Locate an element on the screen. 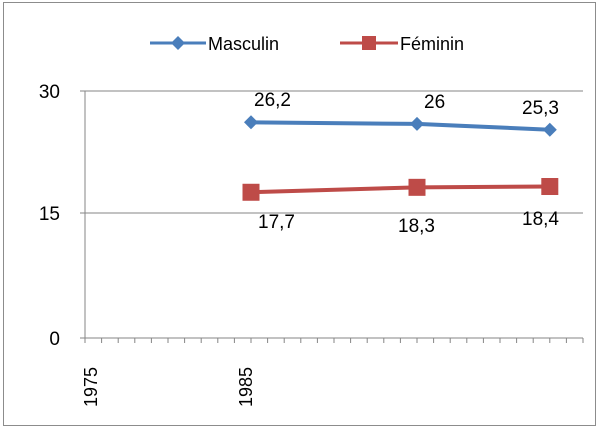 This screenshot has width=600, height=430. data-label-masculin-3: 25,3 is located at coordinates (540, 108).